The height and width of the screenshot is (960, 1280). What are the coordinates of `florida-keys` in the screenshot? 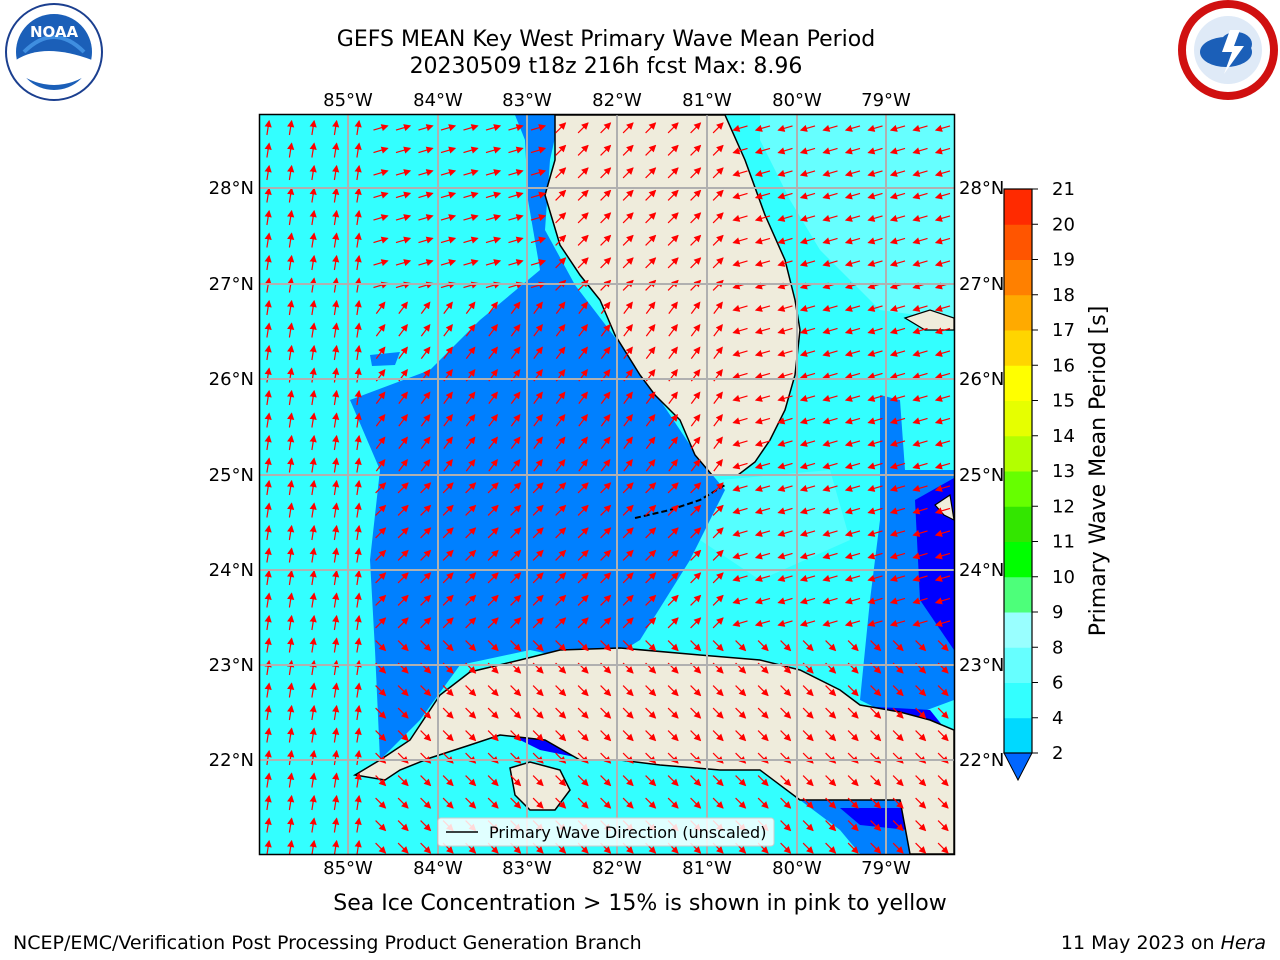 It's located at (680, 501).